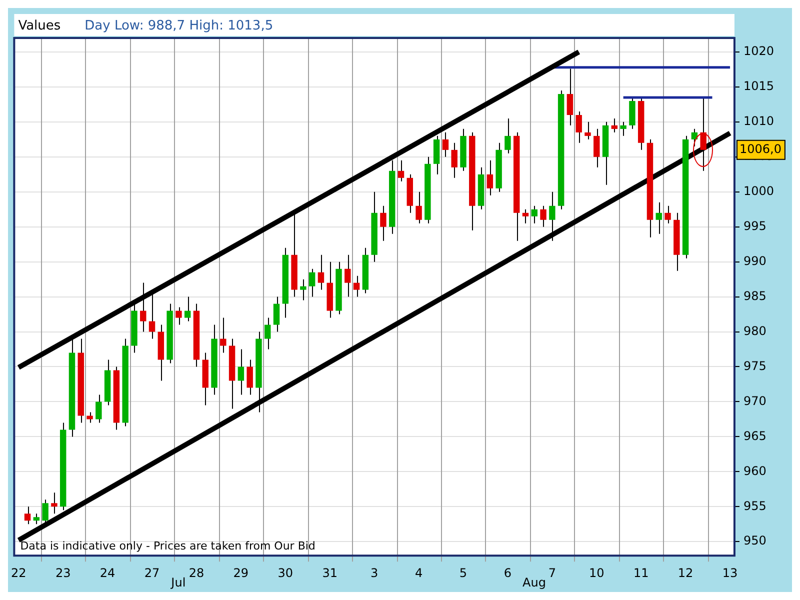 Image resolution: width=800 pixels, height=600 pixels. Describe the element at coordinates (758, 51) in the screenshot. I see `y-tick-label: 1020` at that location.